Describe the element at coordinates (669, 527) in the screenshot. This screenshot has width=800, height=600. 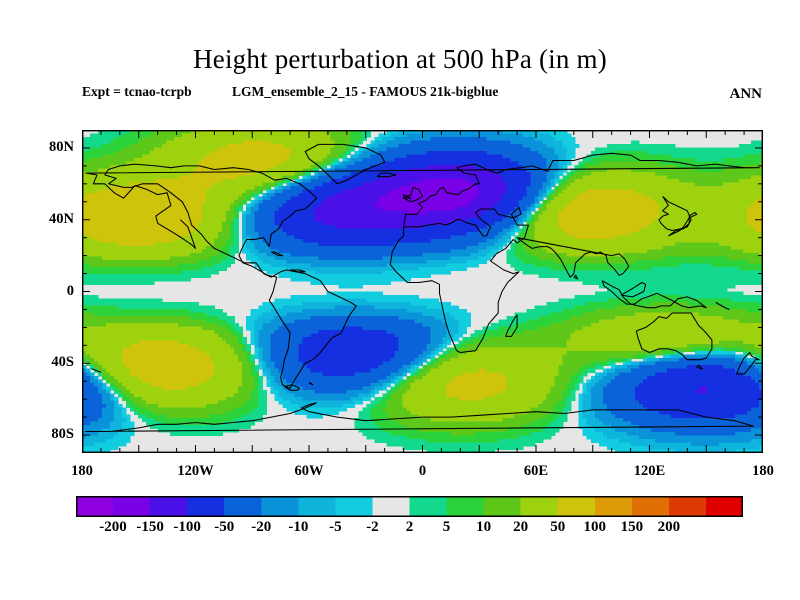
I see `colorbar-tick-label: 200` at that location.